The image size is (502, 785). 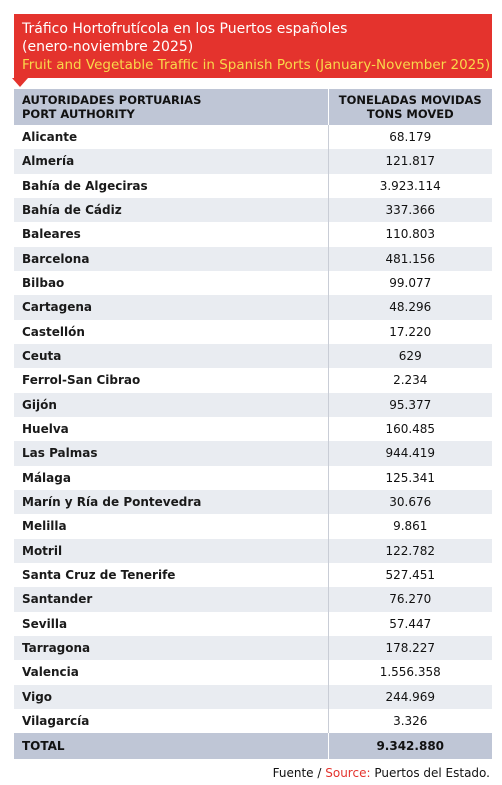 I want to click on table-row: Gijón 95.377, so click(x=253, y=404).